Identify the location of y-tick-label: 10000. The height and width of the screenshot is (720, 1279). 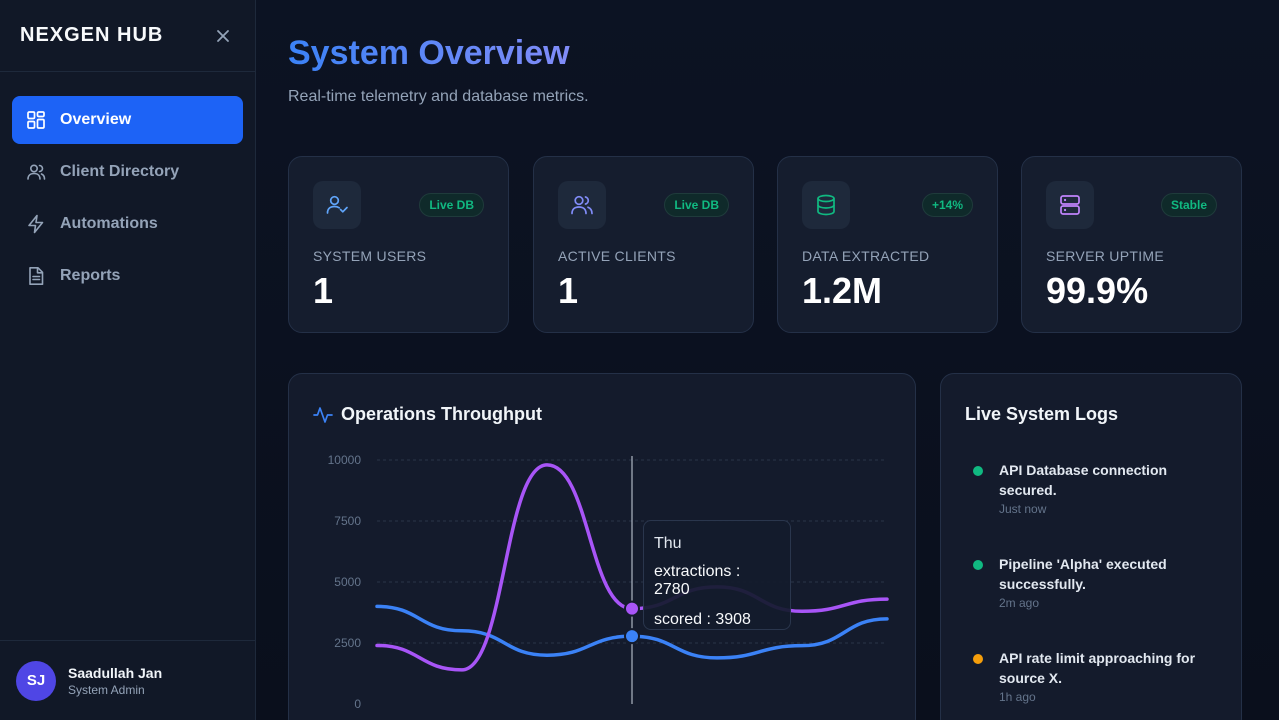
(345, 460).